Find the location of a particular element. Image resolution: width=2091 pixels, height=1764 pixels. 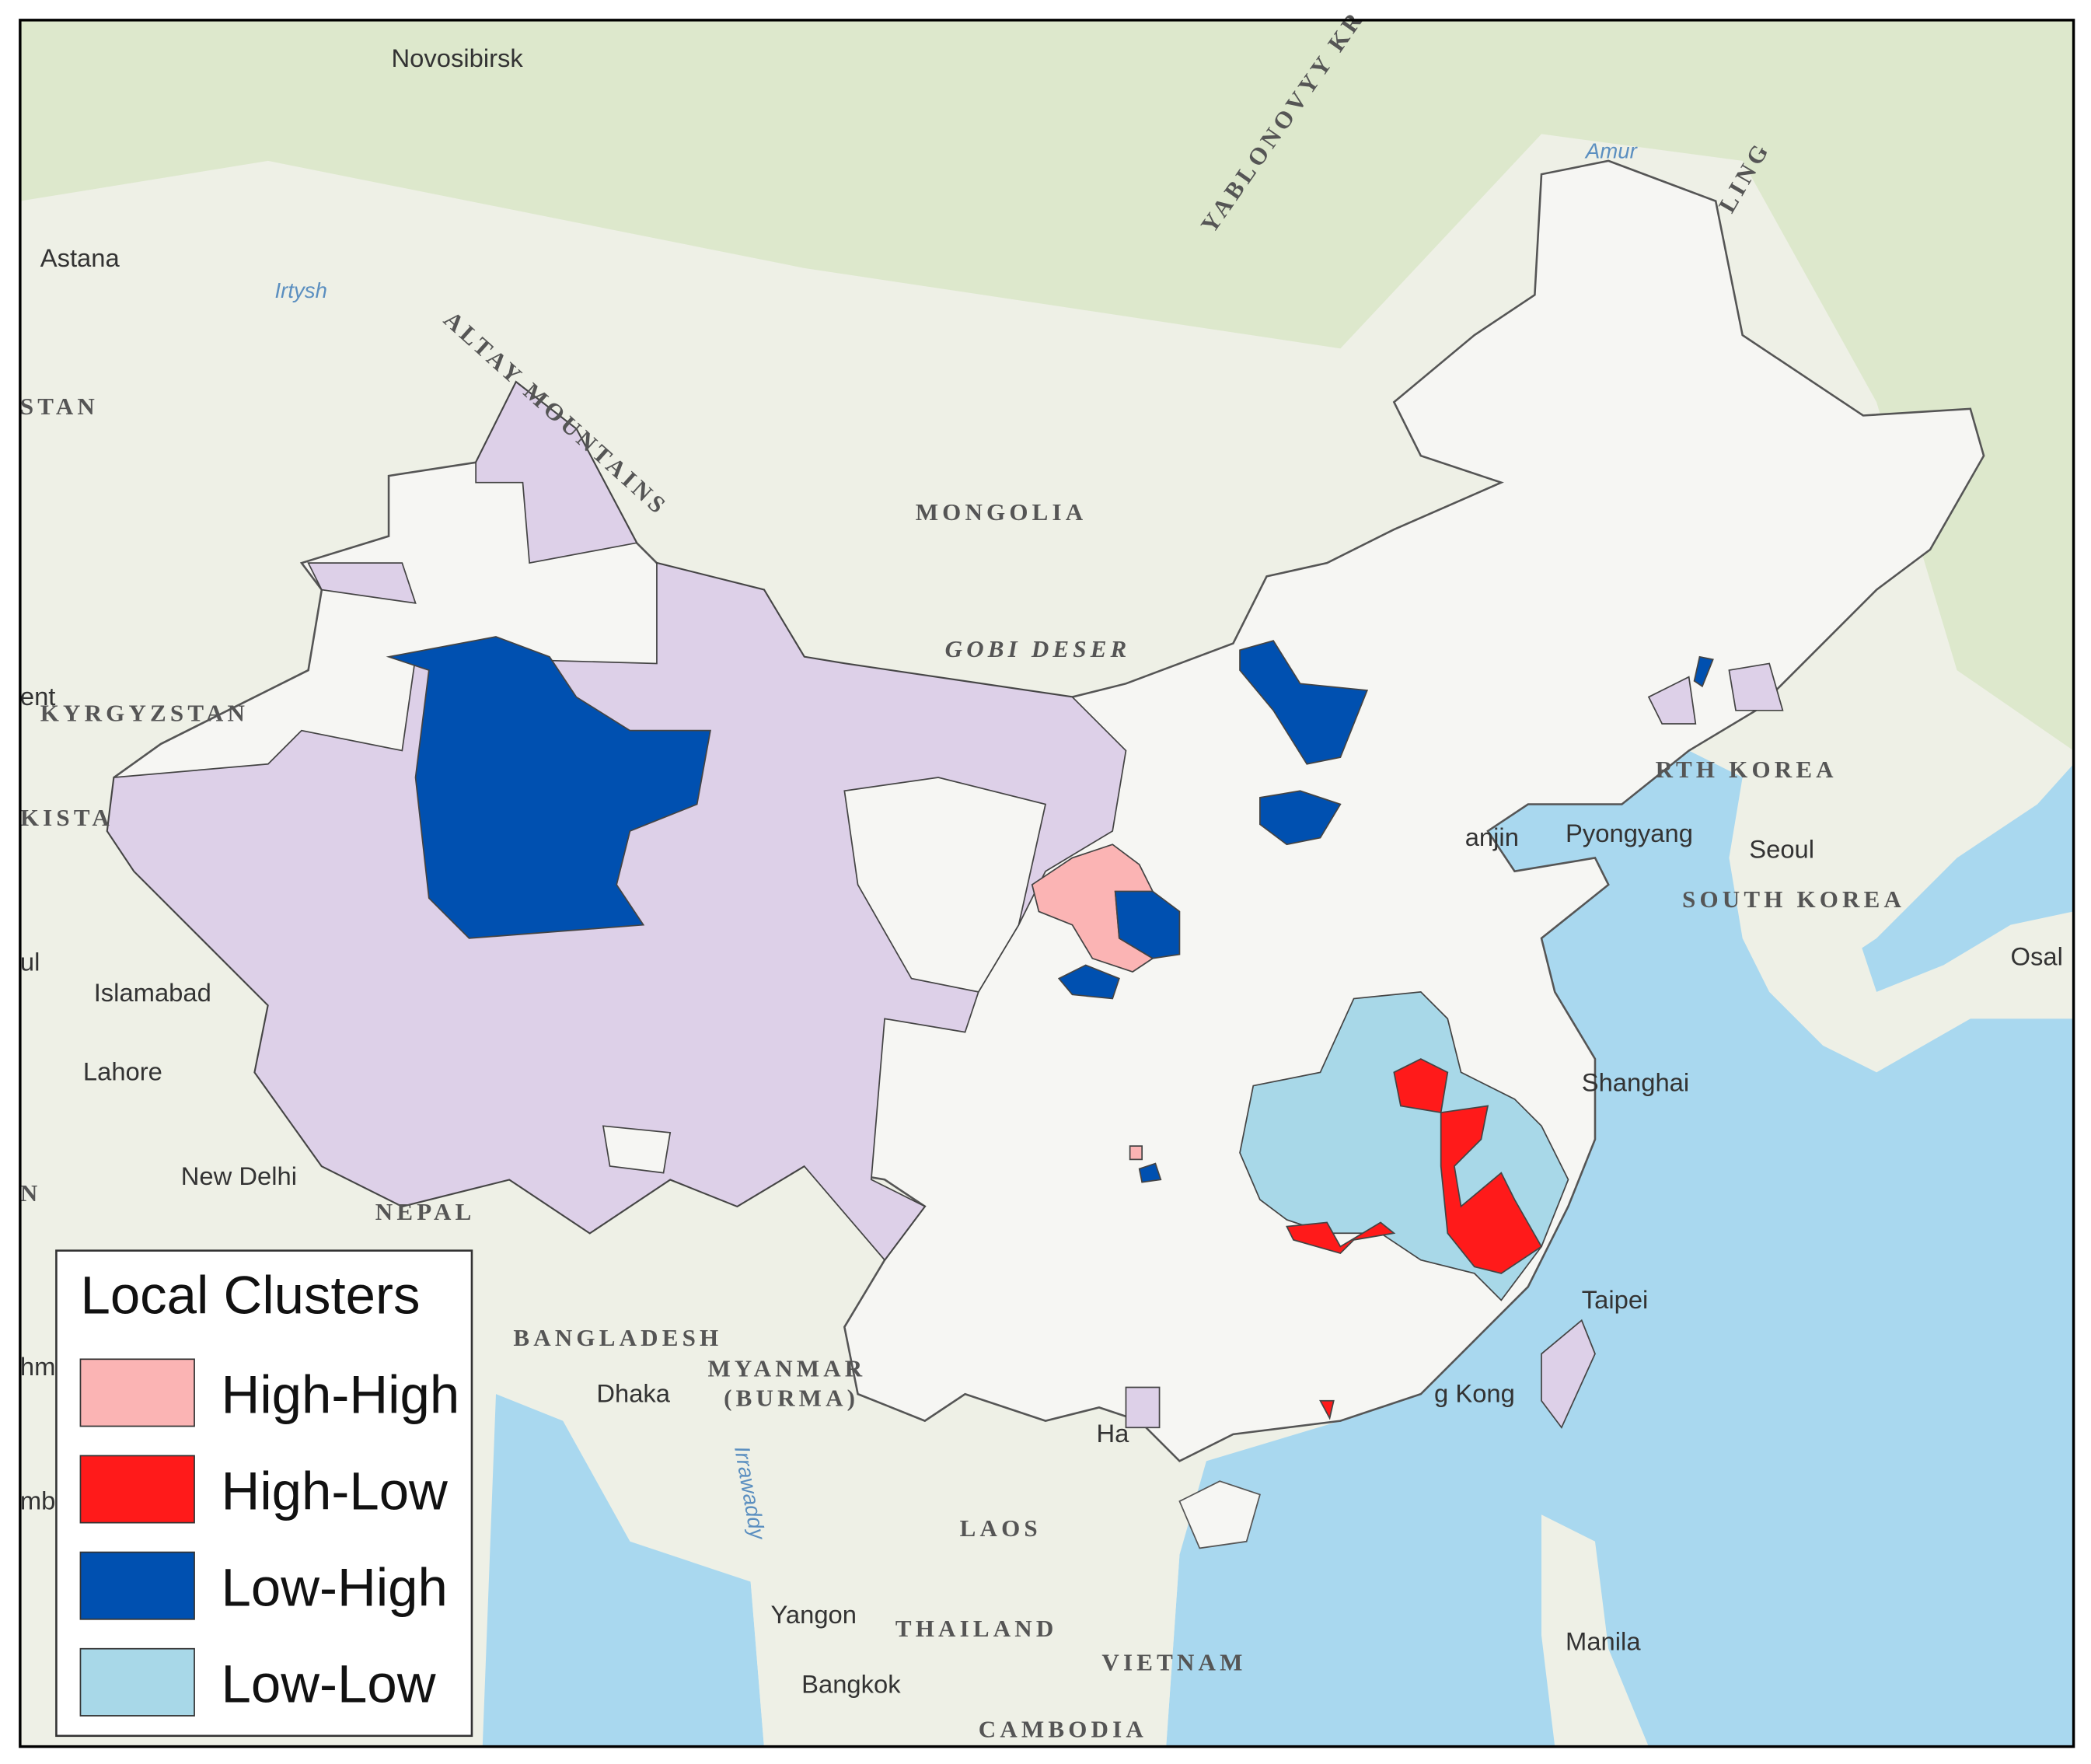

korea-japan-land is located at coordinates (1908, 978).